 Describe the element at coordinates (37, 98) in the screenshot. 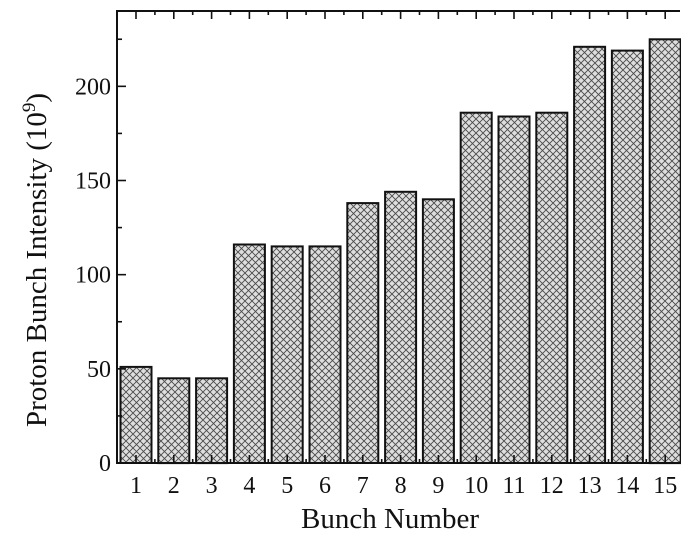

I see `y-axis-title-close: )` at that location.